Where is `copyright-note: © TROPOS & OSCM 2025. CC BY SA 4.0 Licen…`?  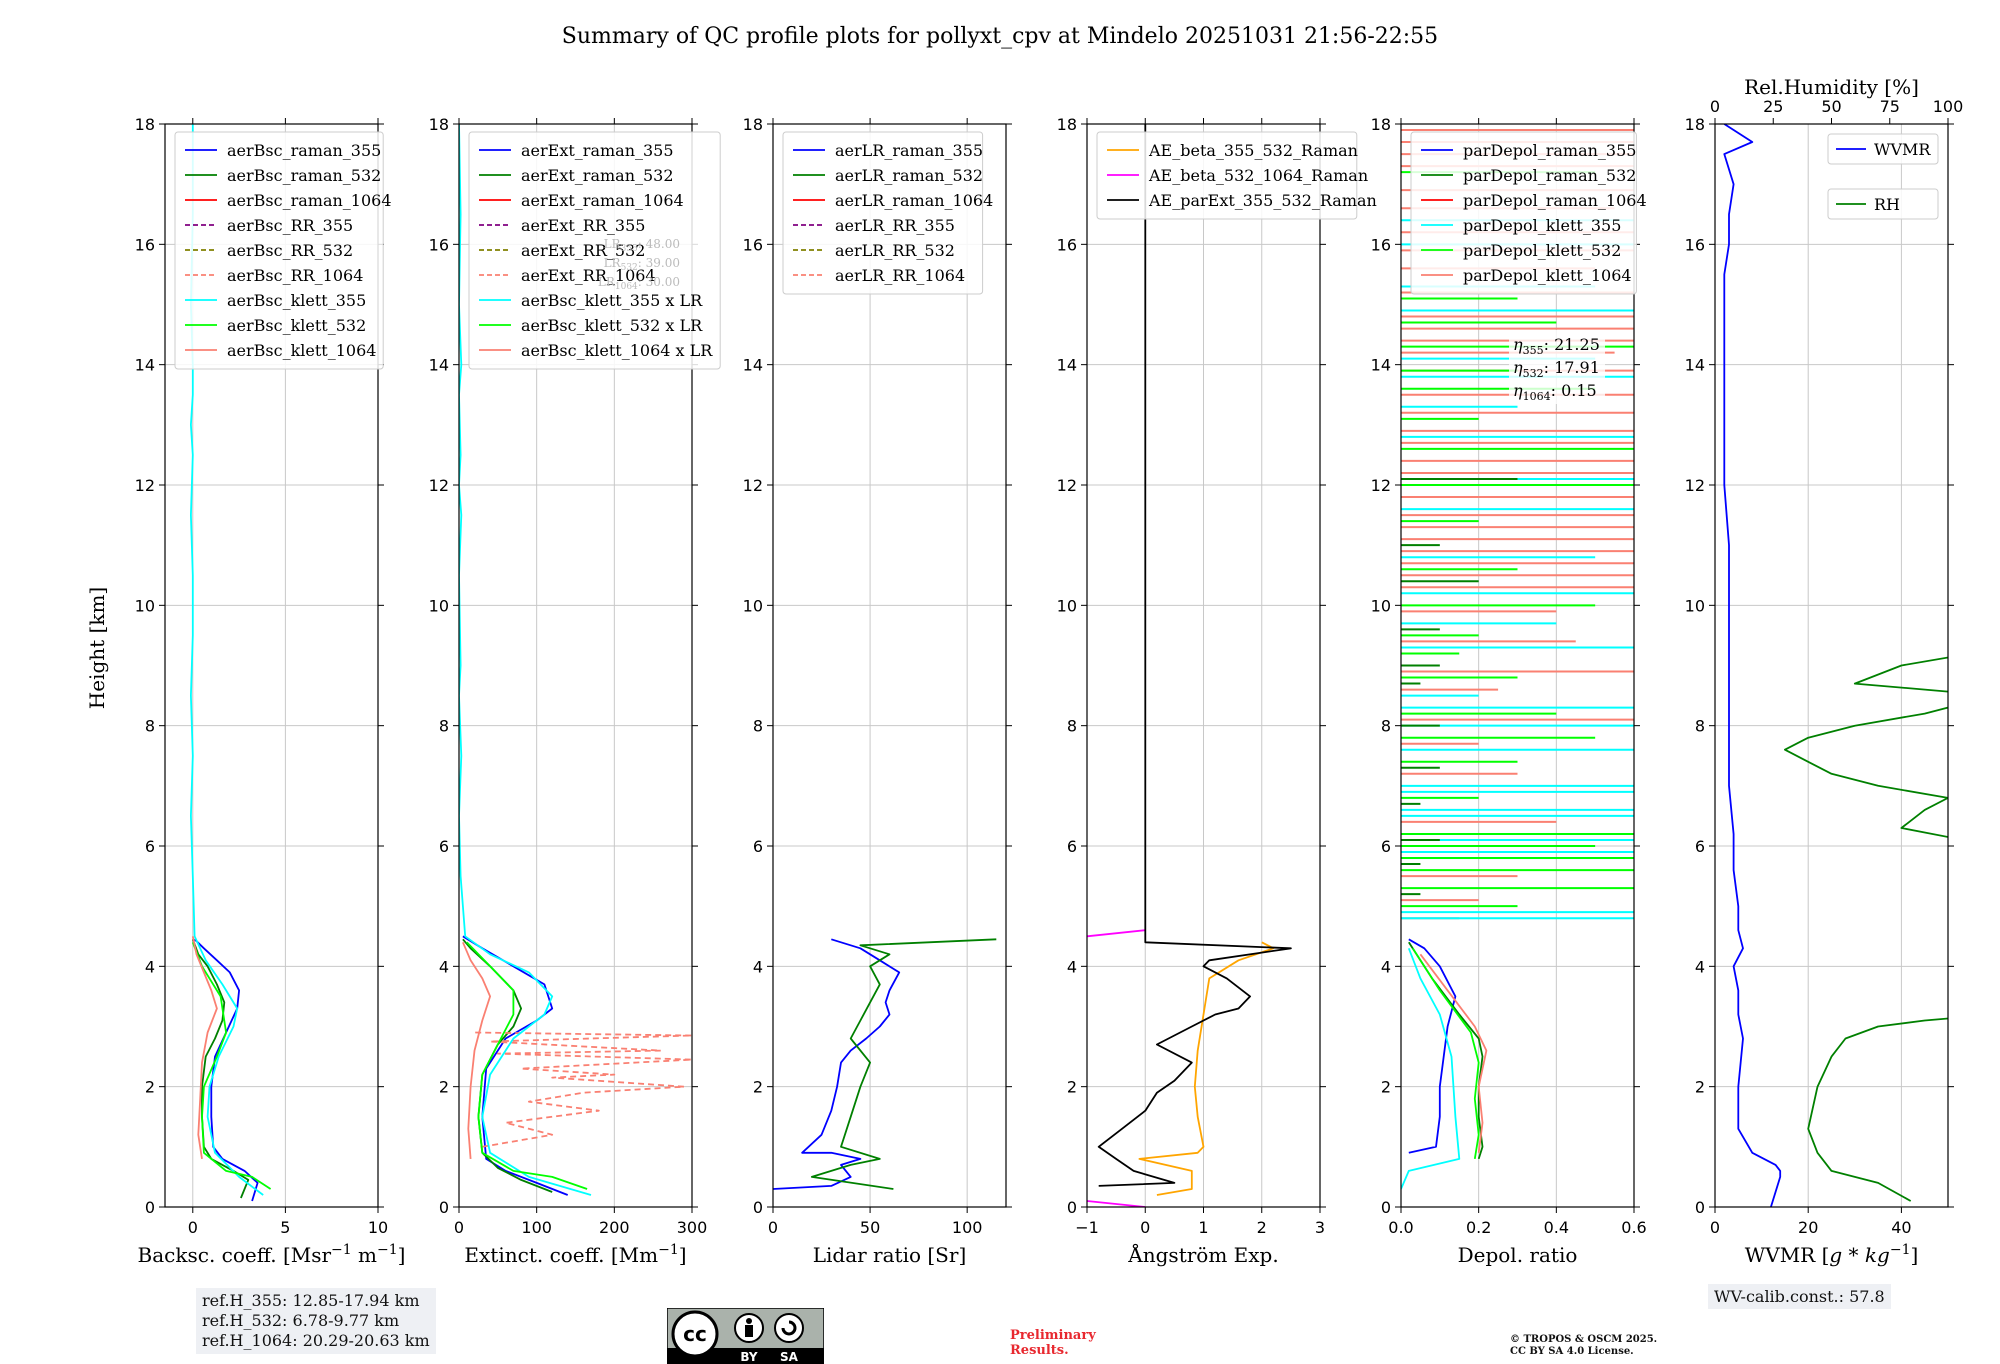 copyright-note: © TROPOS & OSCM 2025. CC BY SA 4.0 Licen… is located at coordinates (1583, 1346).